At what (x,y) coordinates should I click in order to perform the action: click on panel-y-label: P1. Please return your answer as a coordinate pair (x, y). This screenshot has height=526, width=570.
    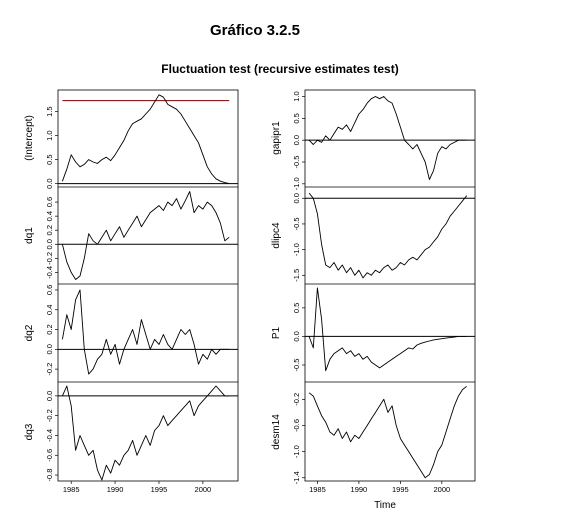
    Looking at the image, I should click on (276, 332).